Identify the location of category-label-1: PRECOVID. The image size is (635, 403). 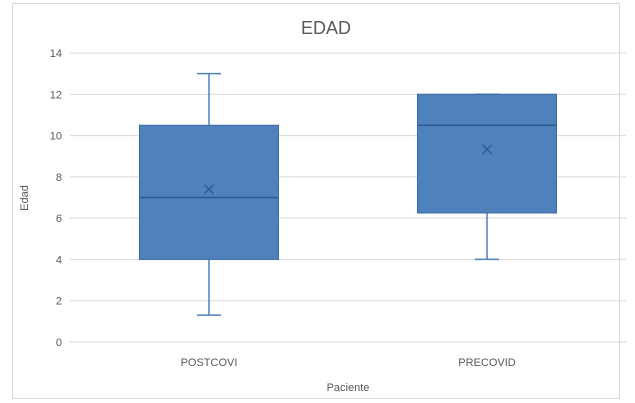
(487, 363).